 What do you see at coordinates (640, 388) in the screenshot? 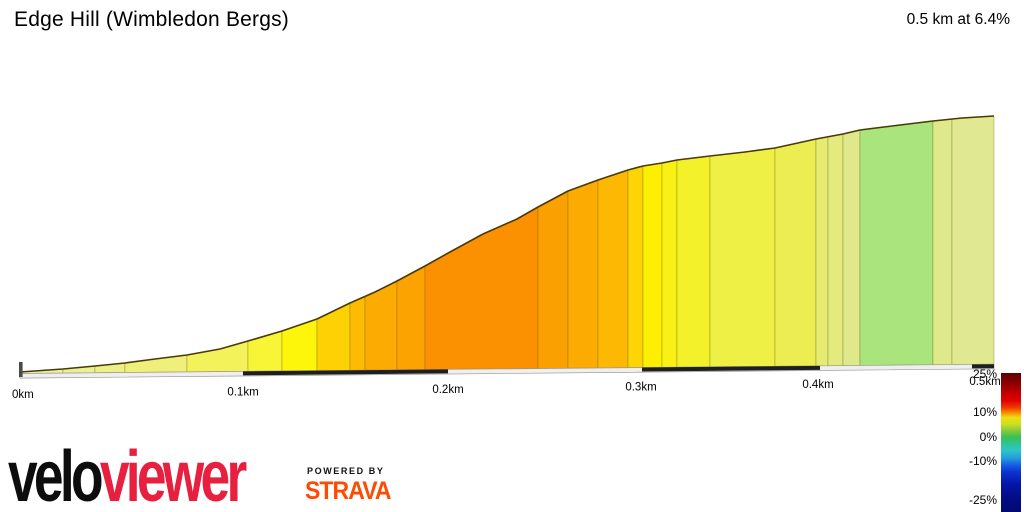
I see `x-axis-tick-label: 0.3km` at bounding box center [640, 388].